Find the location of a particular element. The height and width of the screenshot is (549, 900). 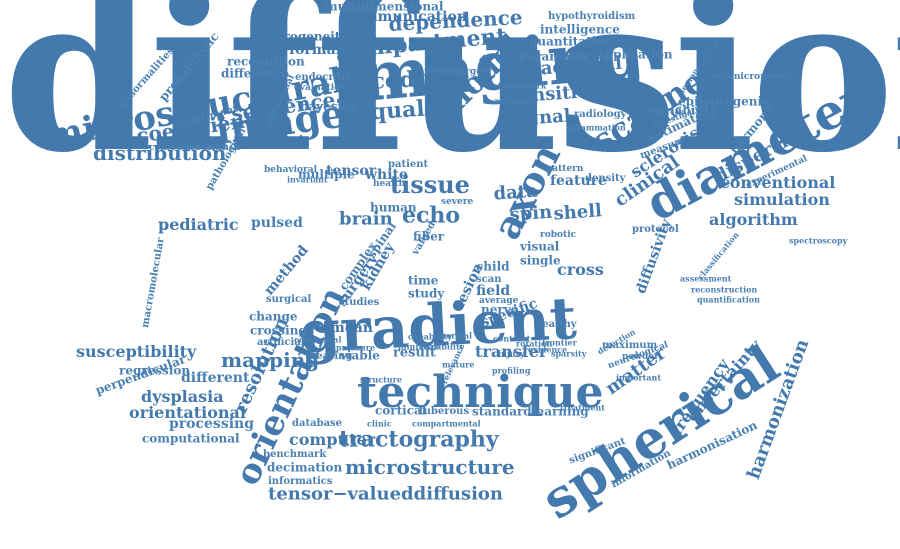

word-method: method is located at coordinates (286, 270).